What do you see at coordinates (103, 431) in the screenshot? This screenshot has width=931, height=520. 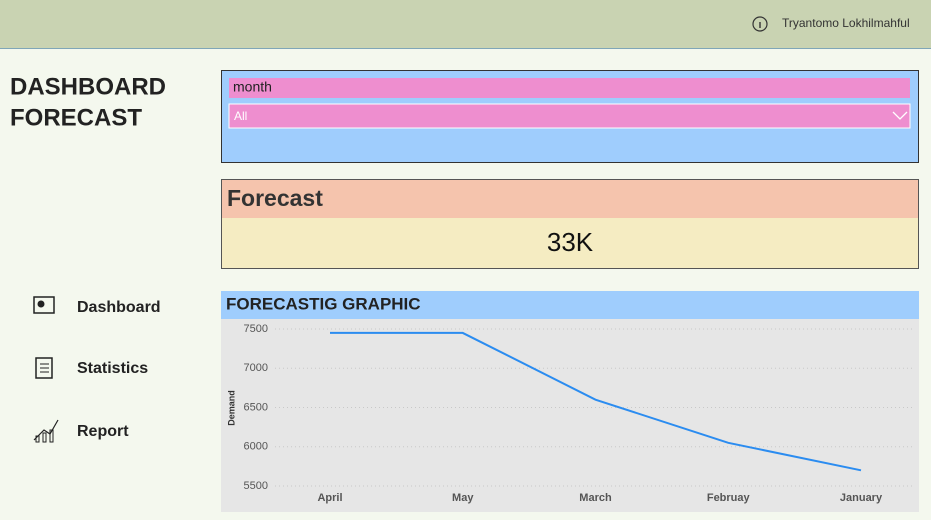 I see `nav-label: Report` at bounding box center [103, 431].